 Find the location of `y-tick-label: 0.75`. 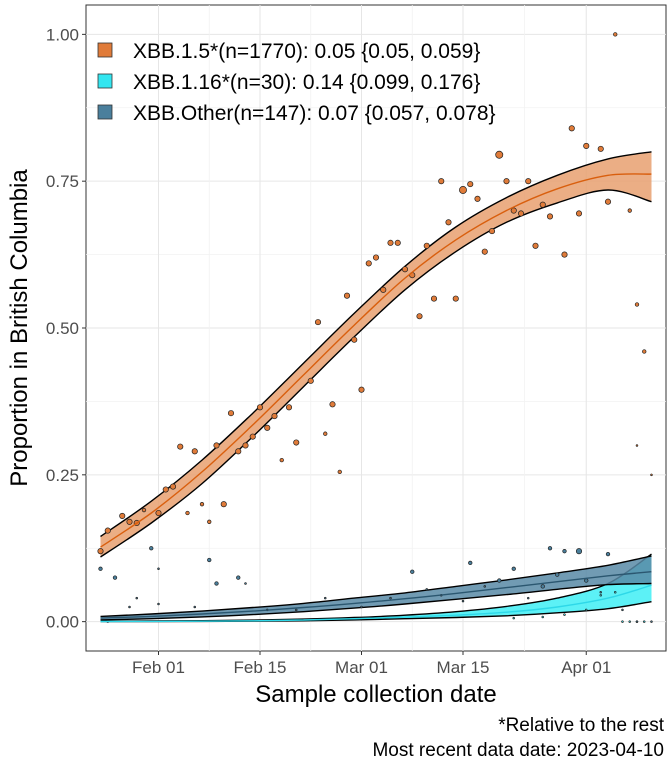

y-tick-label: 0.75 is located at coordinates (62, 181).